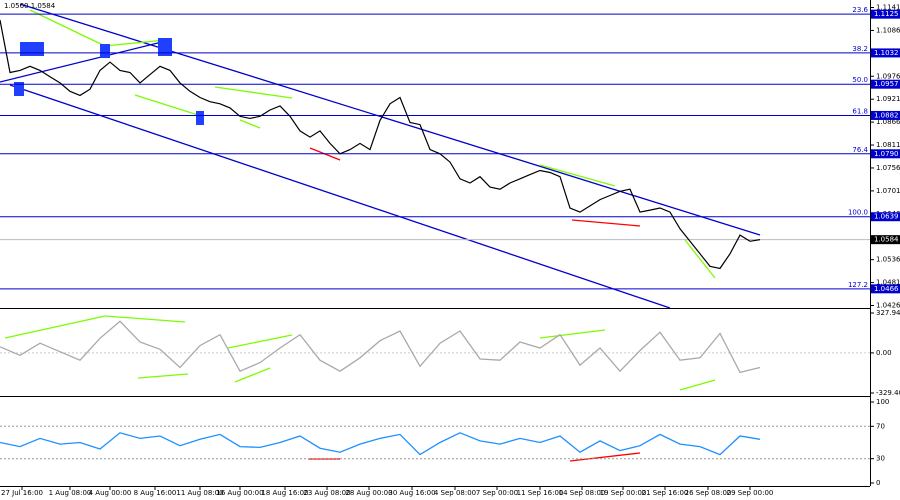  What do you see at coordinates (888, 76) in the screenshot?
I see `y-tick-label: 1.0976` at bounding box center [888, 76].